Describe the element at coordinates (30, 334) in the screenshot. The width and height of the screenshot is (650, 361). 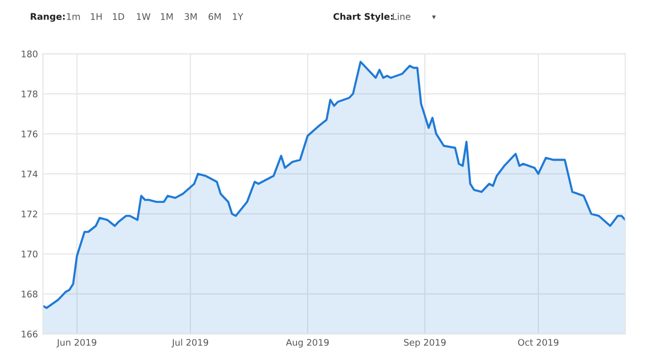
I see `y-tick-label: 166` at that location.